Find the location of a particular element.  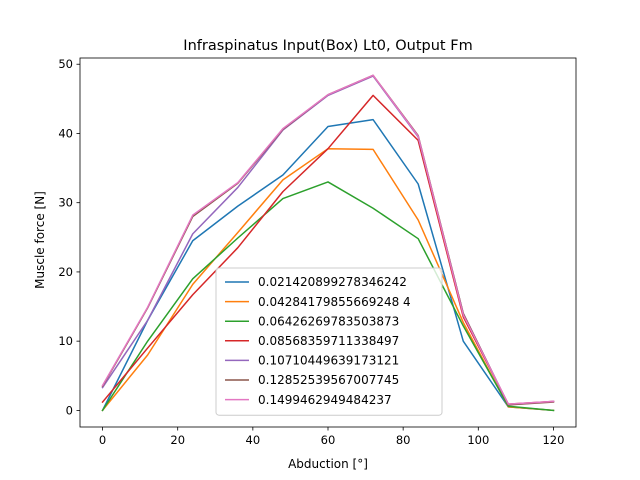

y-tick-label: 40 is located at coordinates (65, 133).